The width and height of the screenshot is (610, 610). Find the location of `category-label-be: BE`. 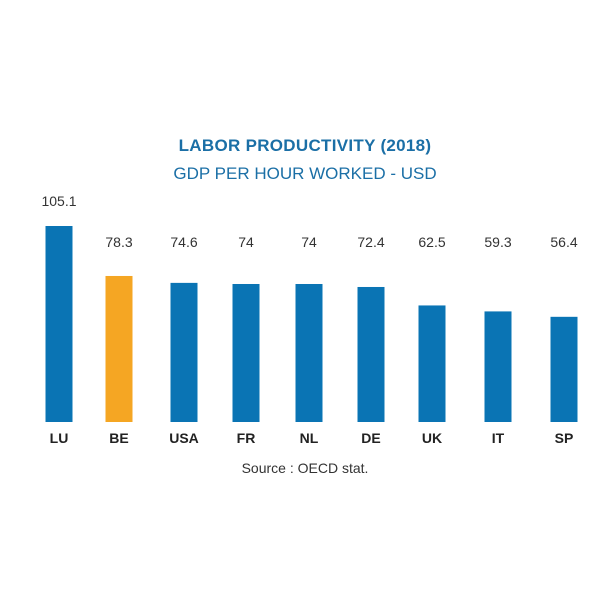

category-label-be: BE is located at coordinates (118, 438).